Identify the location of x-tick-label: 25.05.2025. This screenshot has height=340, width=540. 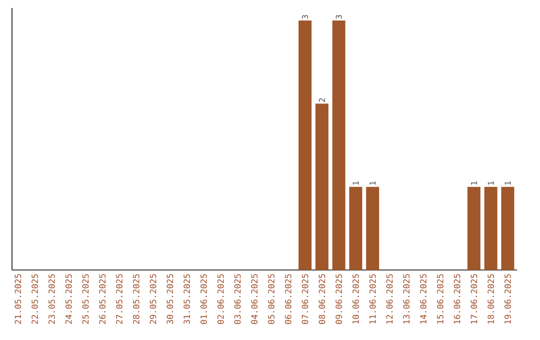
(85, 299).